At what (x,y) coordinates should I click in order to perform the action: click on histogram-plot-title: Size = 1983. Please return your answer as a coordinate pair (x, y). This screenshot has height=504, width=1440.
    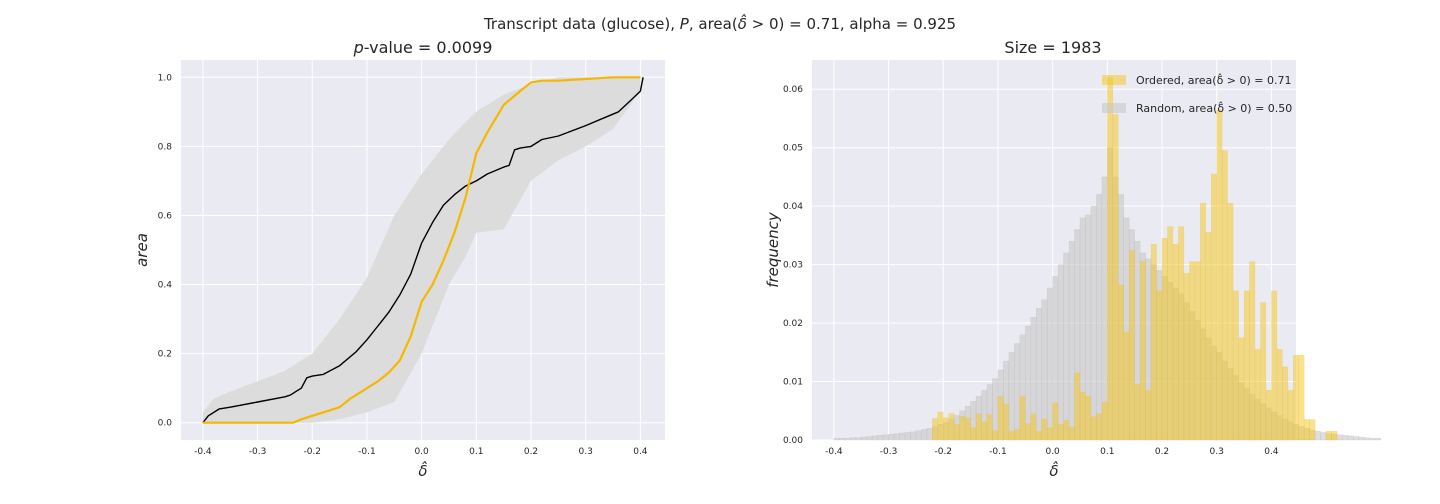
    Looking at the image, I should click on (1052, 47).